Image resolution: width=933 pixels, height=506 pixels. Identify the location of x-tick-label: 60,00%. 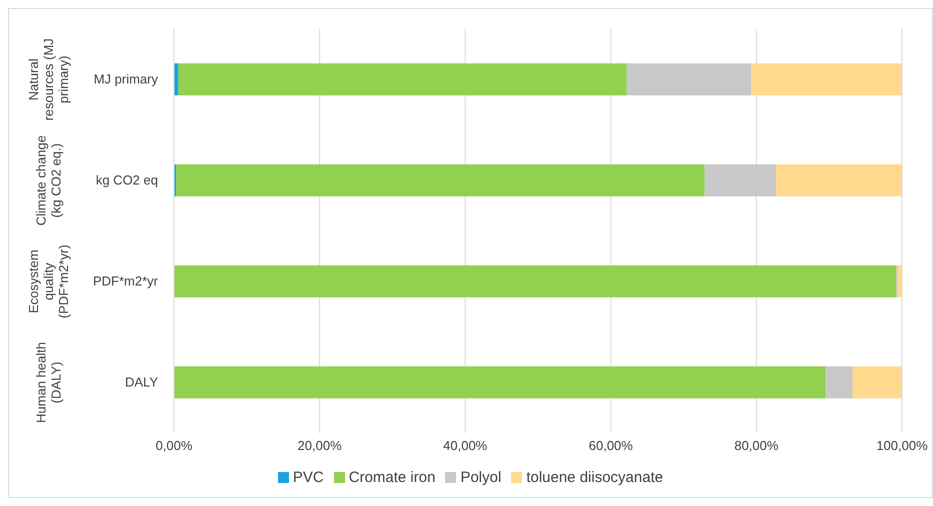
(611, 446).